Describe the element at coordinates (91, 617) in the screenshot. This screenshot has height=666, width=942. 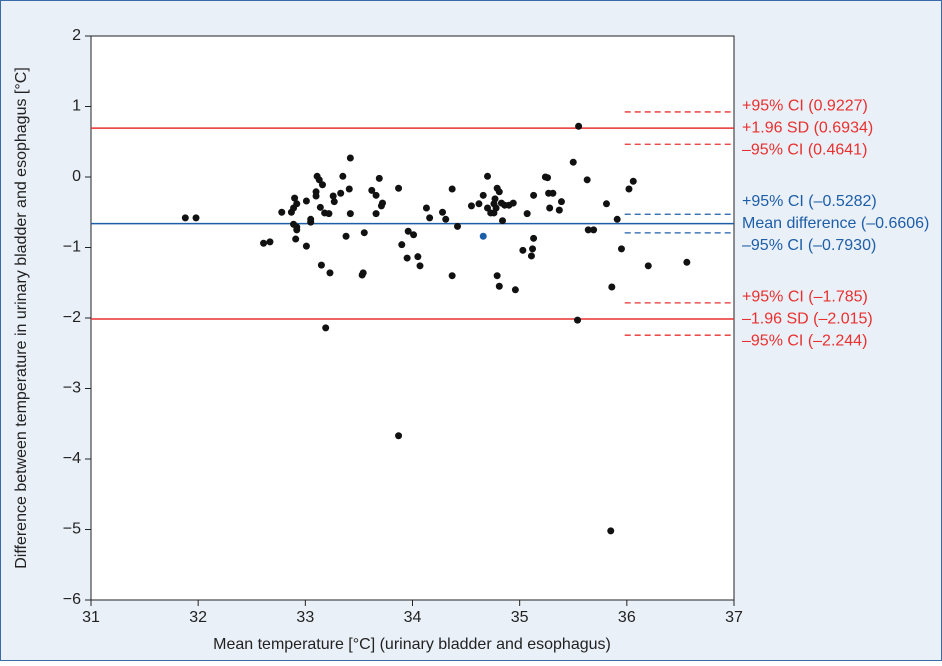
I see `x-tick-label: 31` at that location.